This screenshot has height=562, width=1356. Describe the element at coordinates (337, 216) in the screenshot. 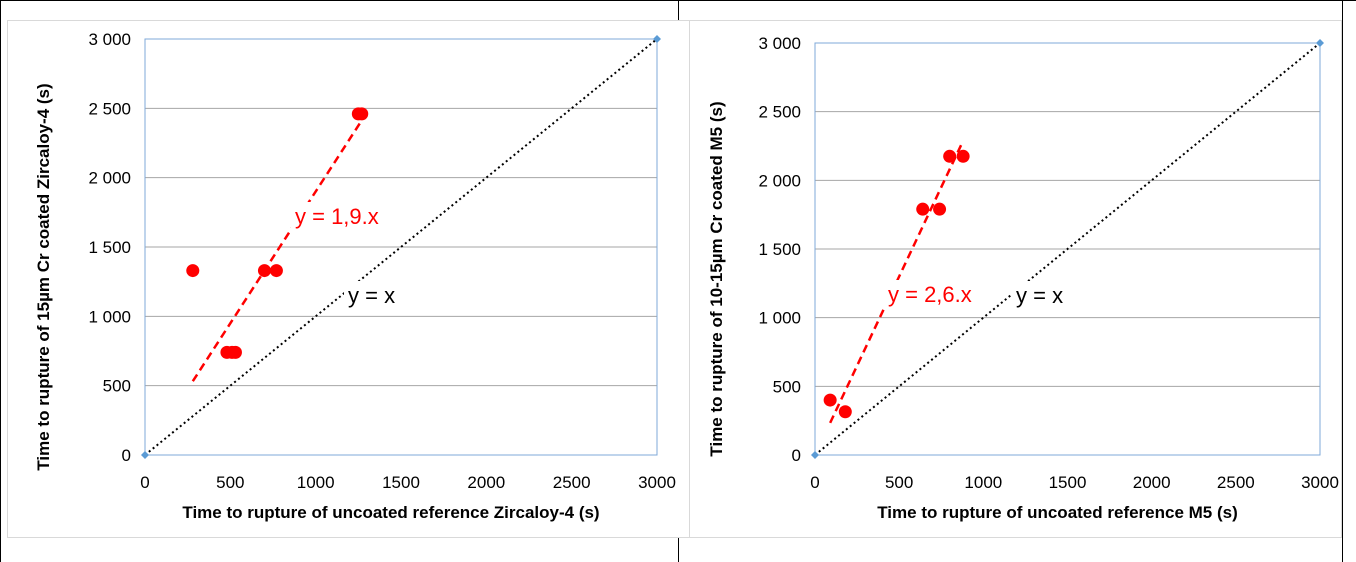

I see `trendline-label: y = 1,9.x` at that location.